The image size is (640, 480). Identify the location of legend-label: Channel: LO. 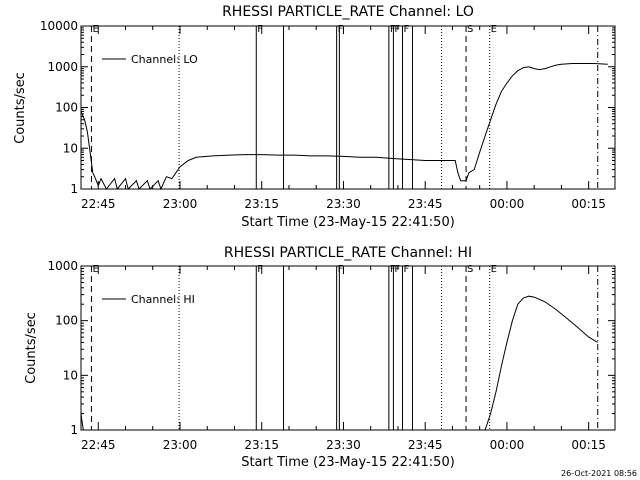
(164, 59).